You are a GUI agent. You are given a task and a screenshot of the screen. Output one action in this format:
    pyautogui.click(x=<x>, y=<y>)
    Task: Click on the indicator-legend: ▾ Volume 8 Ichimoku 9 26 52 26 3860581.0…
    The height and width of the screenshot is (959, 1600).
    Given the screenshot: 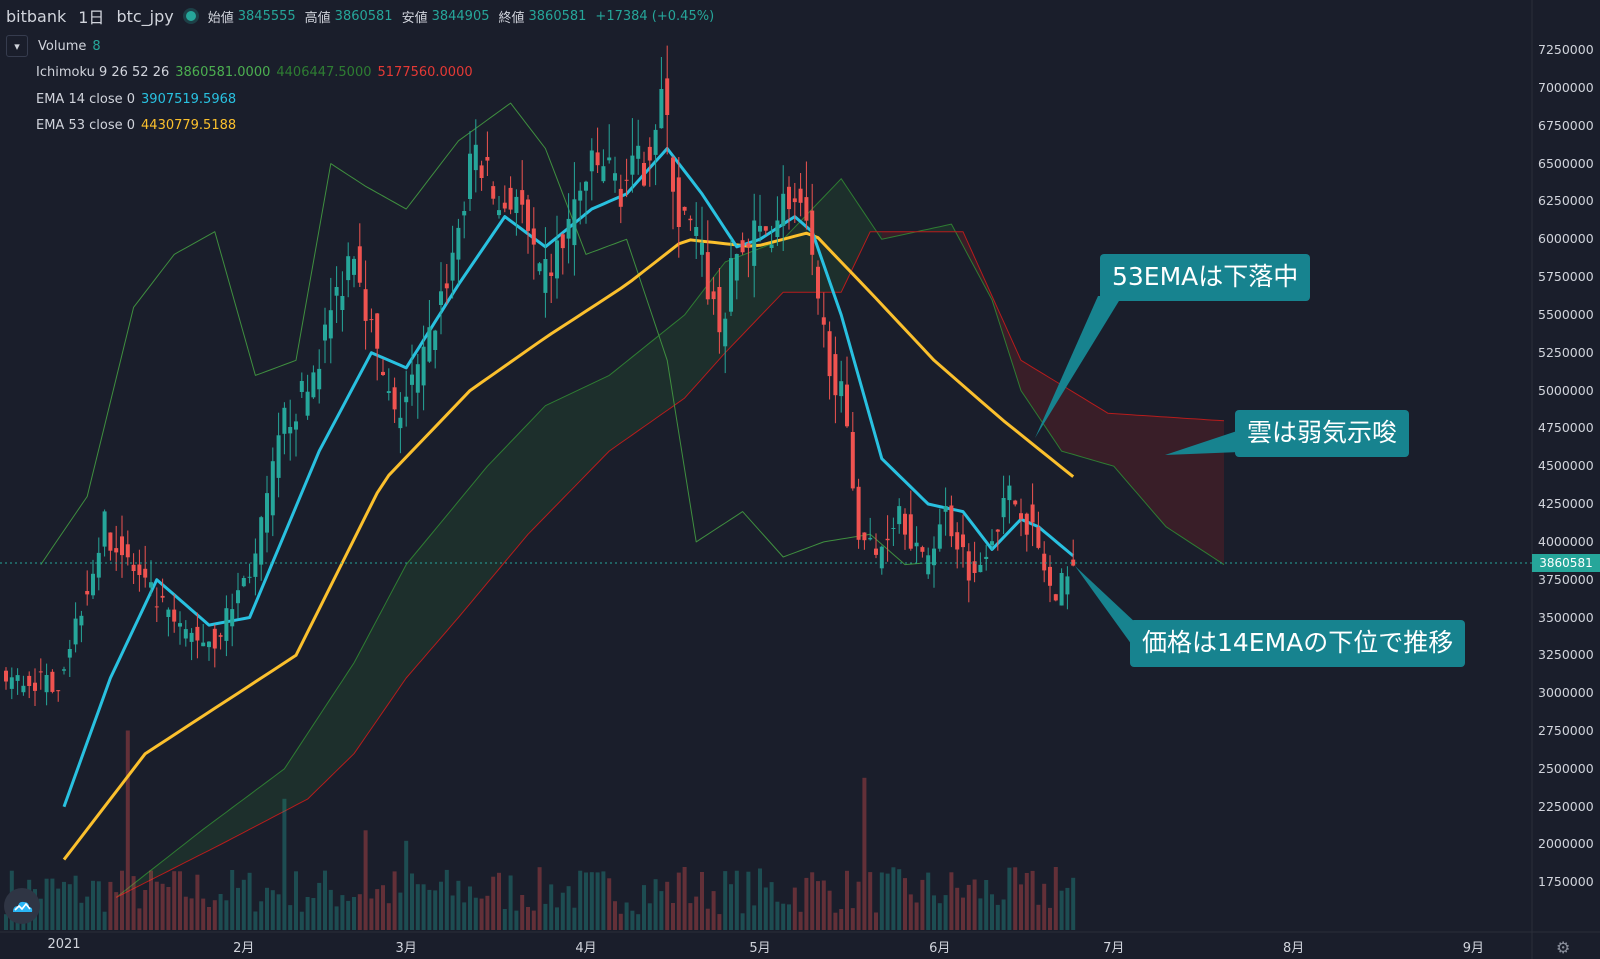 What is the action you would take?
    pyautogui.click(x=239, y=86)
    